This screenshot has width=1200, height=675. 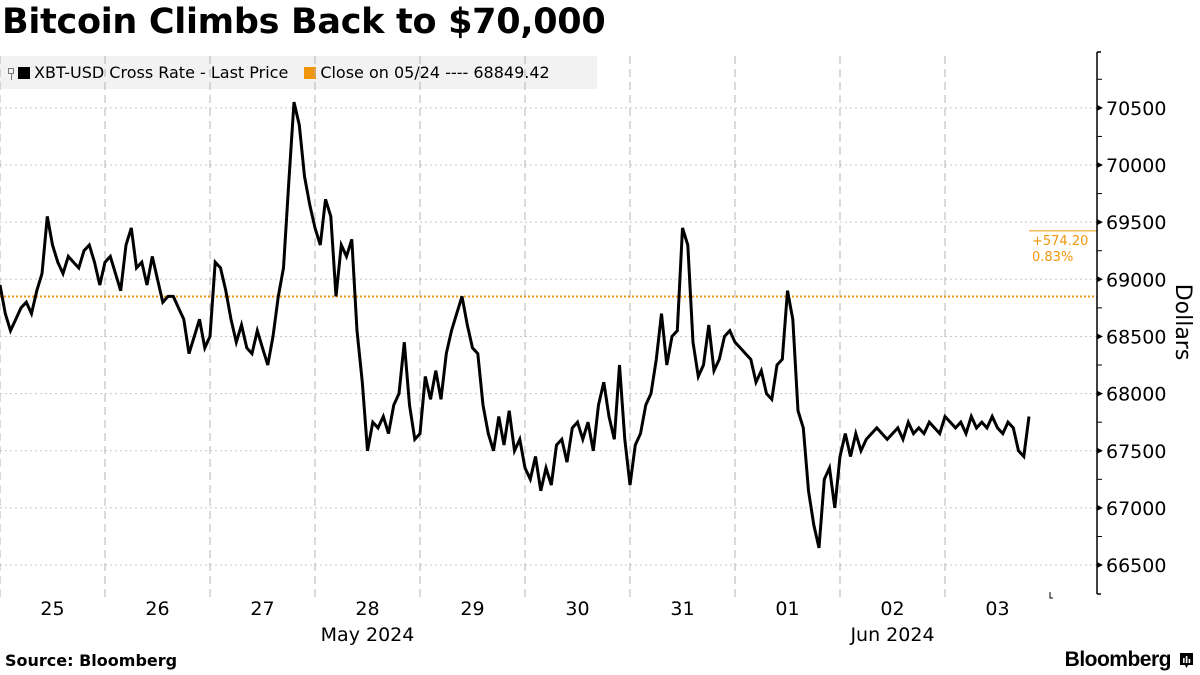 What do you see at coordinates (1186, 660) in the screenshot?
I see `bloomberg-logo-icon` at bounding box center [1186, 660].